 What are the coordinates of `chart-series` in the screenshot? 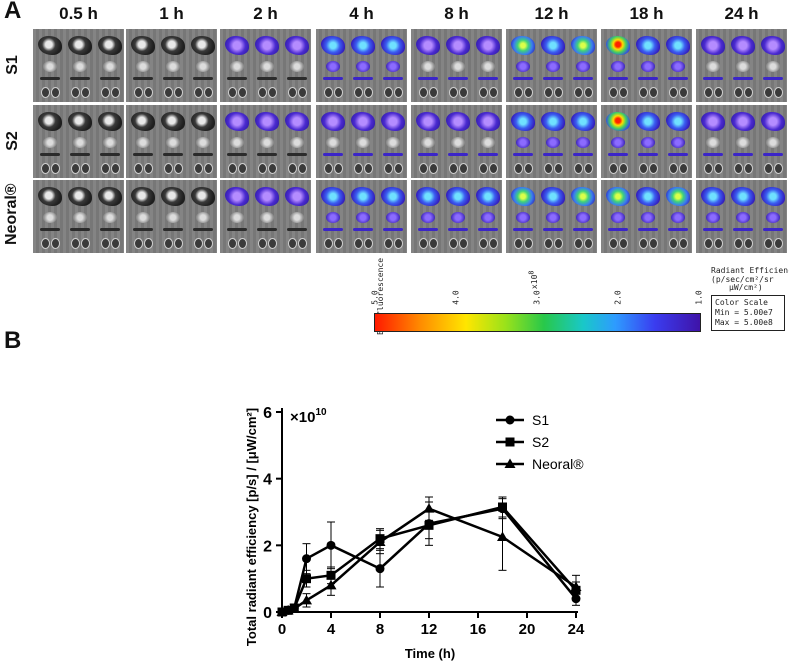 It's located at (429, 556).